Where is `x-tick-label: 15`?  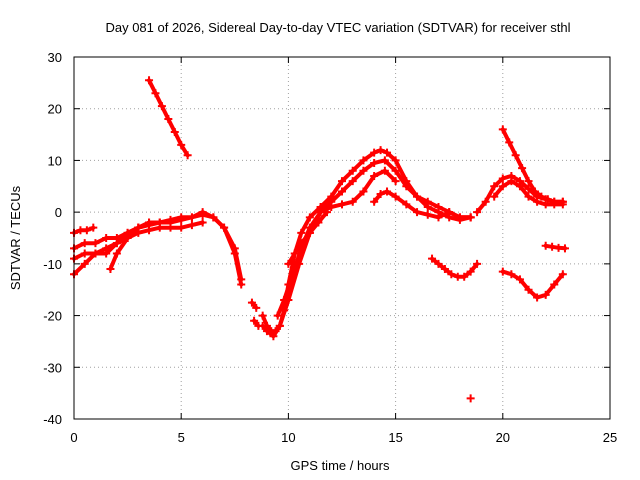
x-tick-label: 15 is located at coordinates (395, 437).